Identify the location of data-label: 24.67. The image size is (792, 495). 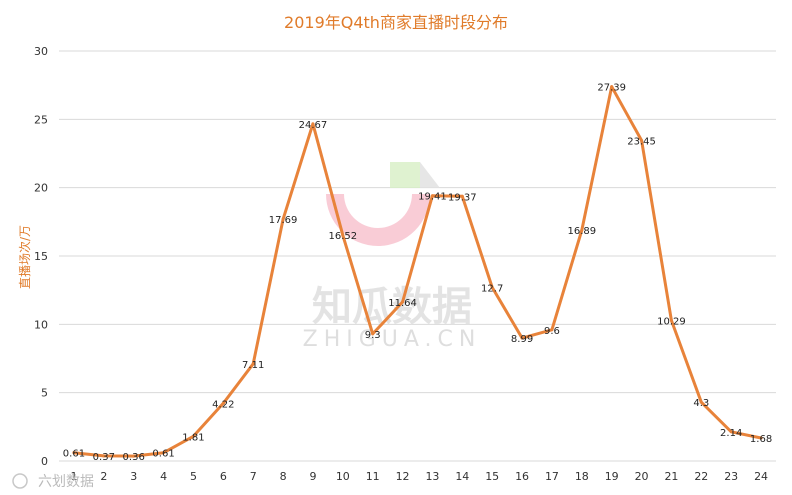
(313, 125).